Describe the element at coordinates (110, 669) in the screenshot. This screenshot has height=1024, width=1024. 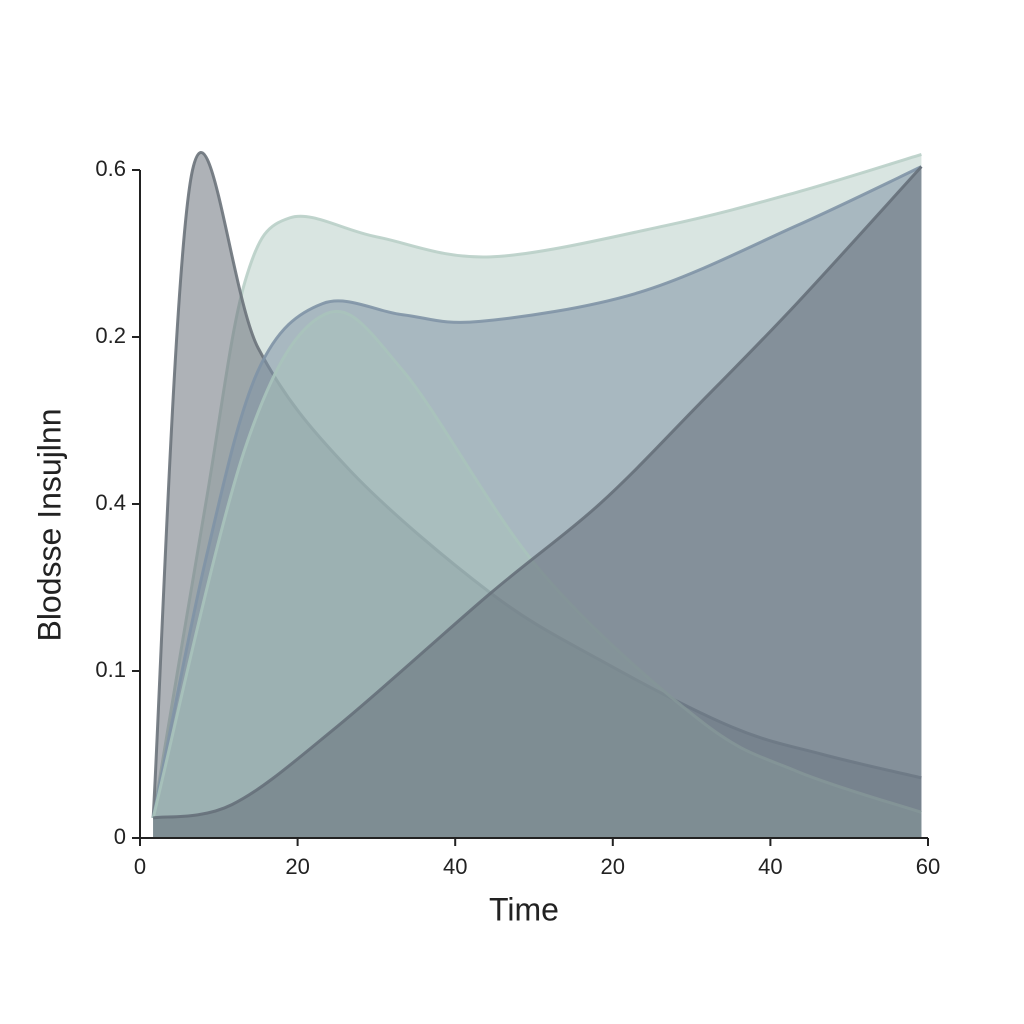
I see `y-tick-label: 0.1` at that location.